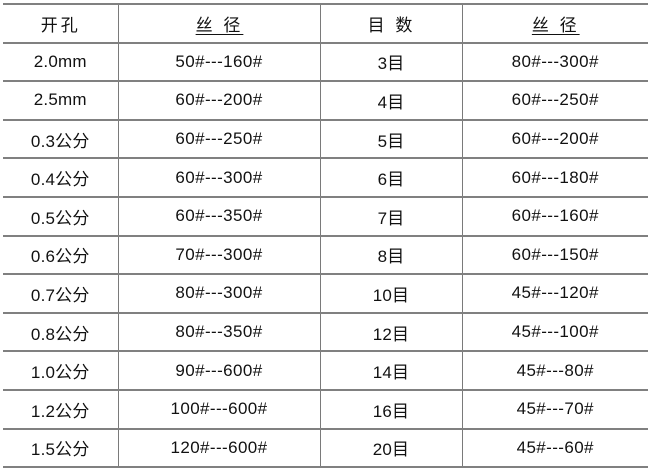 The height and width of the screenshot is (468, 650). I want to click on cell-wire_right: 60#---250#, so click(554, 100).